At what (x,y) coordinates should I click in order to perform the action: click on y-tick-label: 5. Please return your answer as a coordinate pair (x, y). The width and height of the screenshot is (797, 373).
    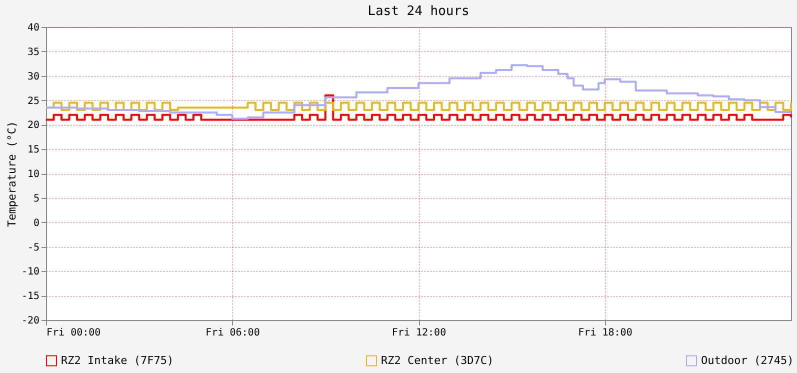
    Looking at the image, I should click on (36, 198).